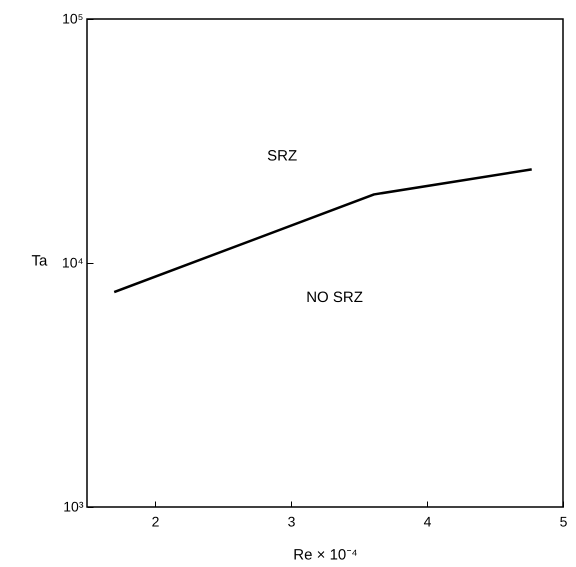 The height and width of the screenshot is (567, 576). Describe the element at coordinates (282, 156) in the screenshot. I see `annotation: SRZ` at that location.